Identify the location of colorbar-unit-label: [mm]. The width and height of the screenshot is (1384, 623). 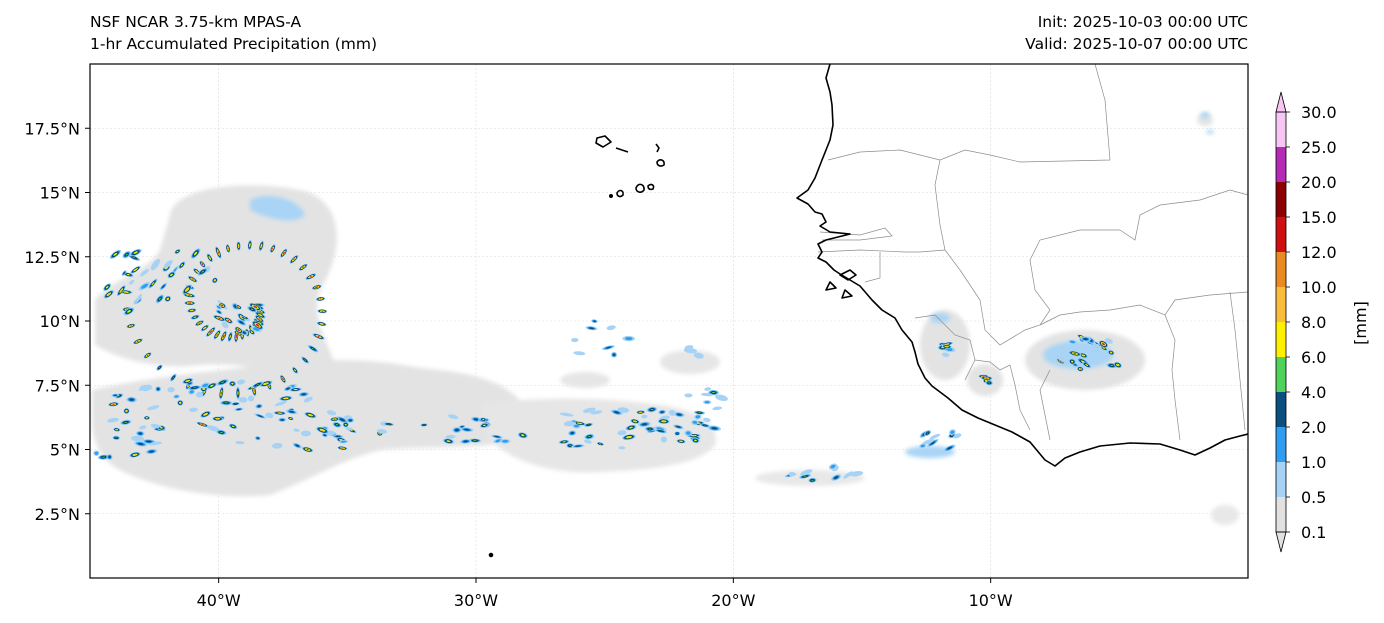
(1360, 323).